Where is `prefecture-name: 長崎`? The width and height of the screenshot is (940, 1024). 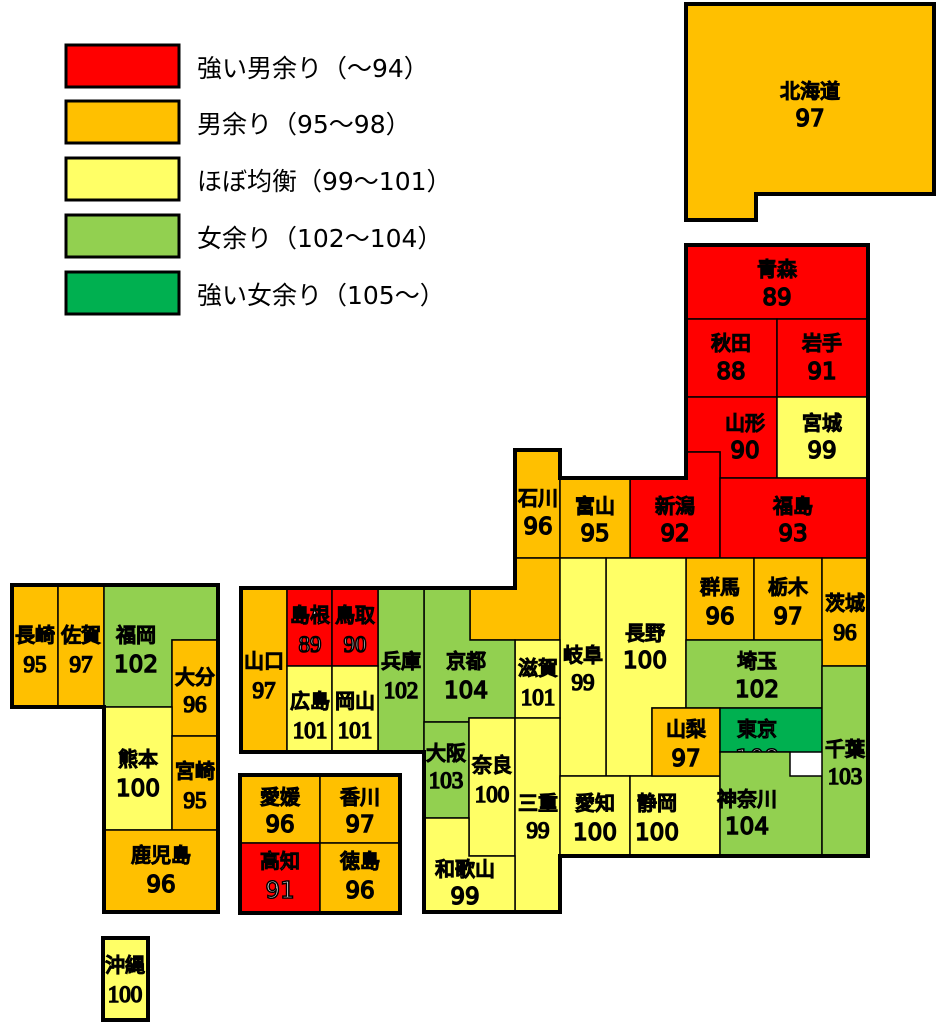
prefecture-name: 長崎 is located at coordinates (35, 635).